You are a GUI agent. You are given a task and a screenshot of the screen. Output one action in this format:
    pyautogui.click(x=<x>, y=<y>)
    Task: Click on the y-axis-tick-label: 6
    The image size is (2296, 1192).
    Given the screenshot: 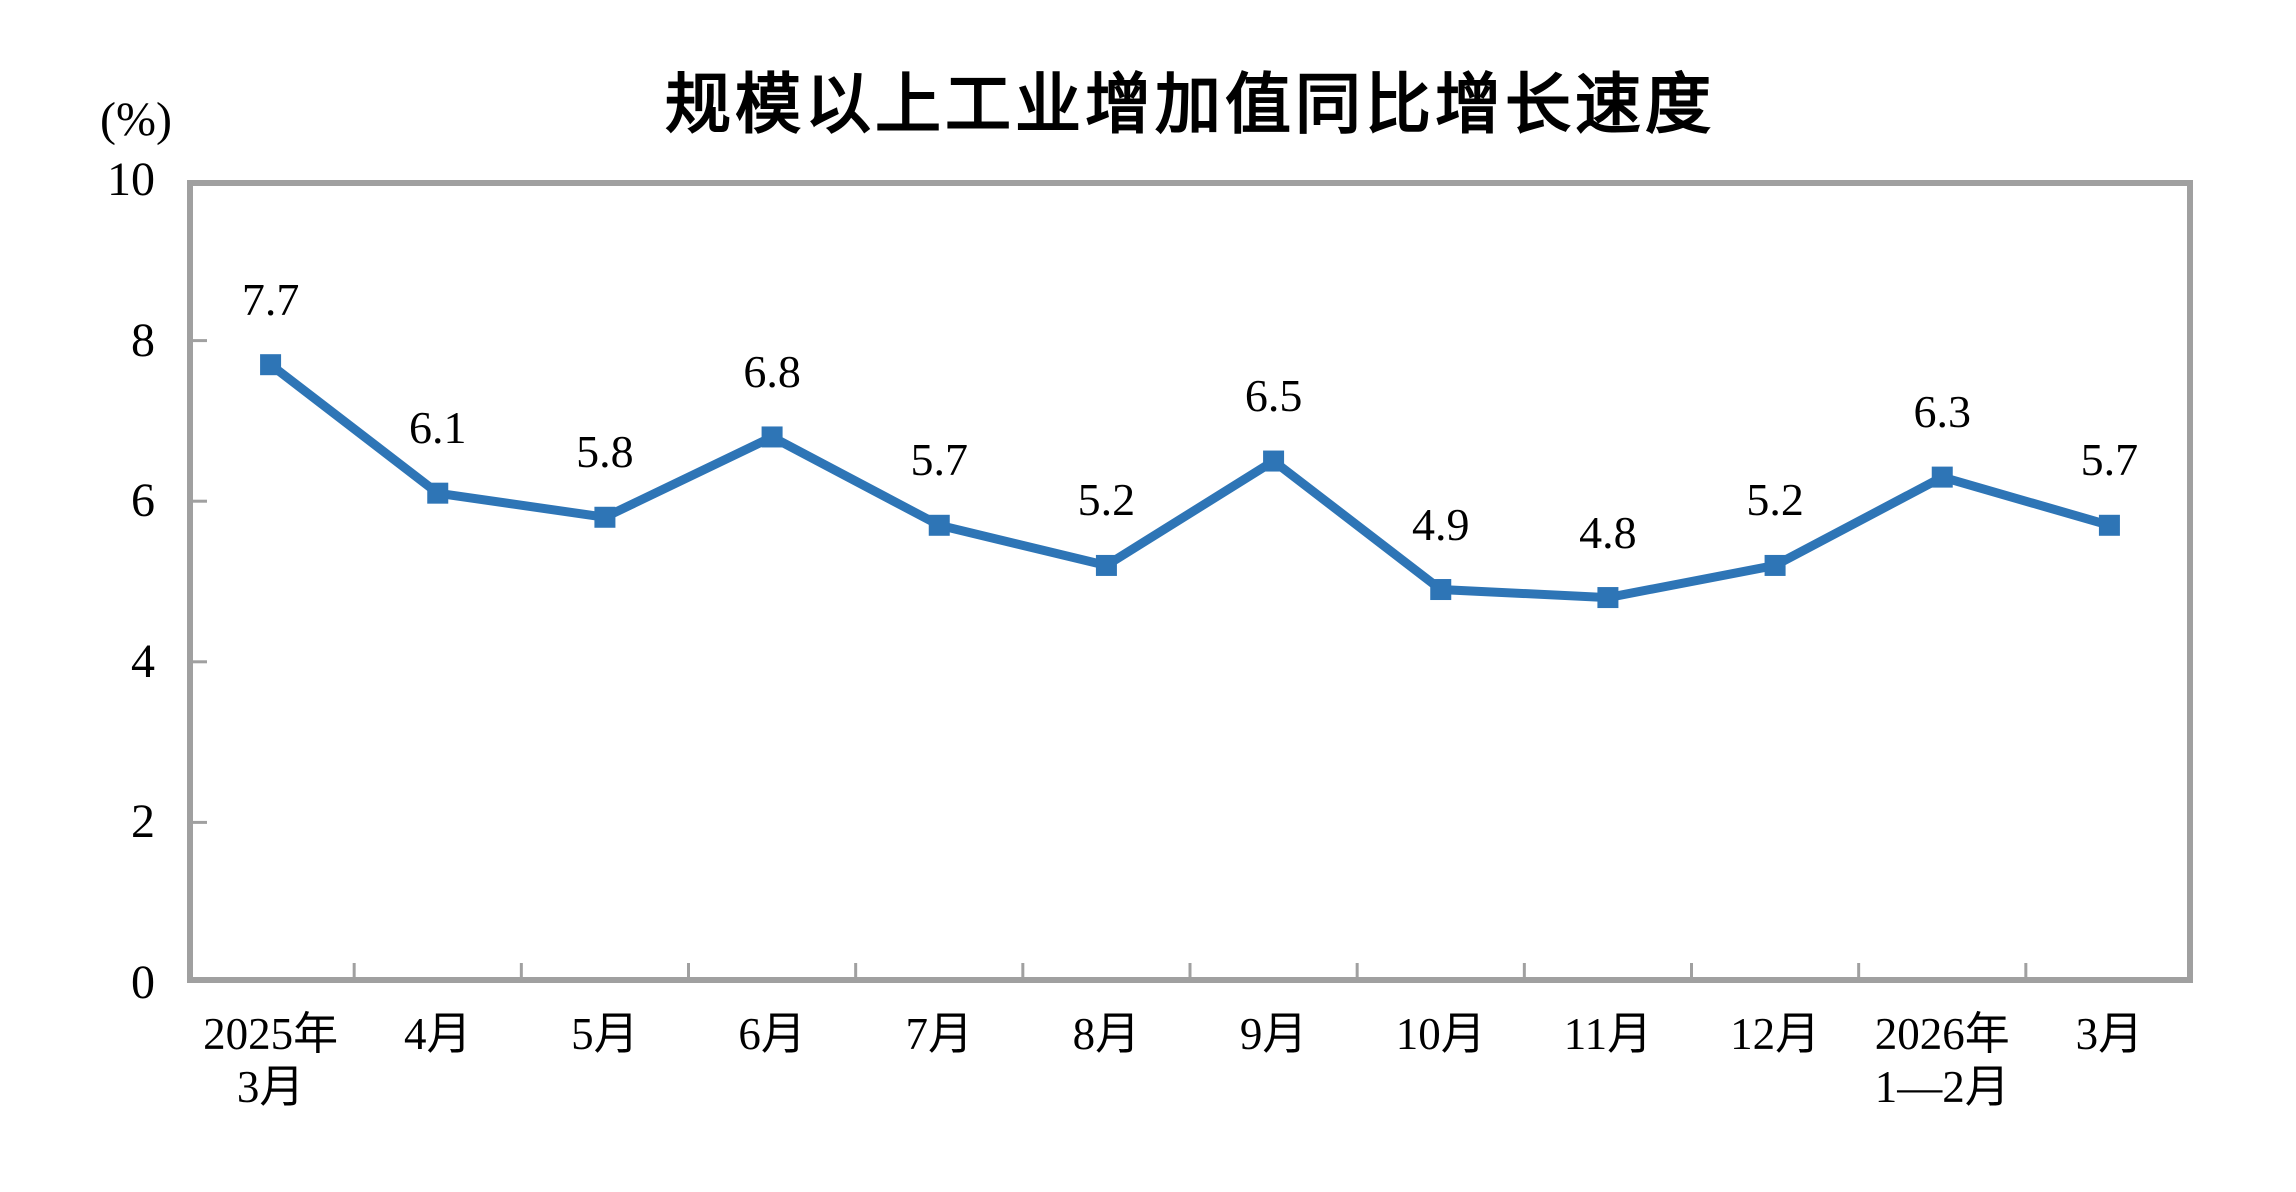 What is the action you would take?
    pyautogui.click(x=143, y=501)
    